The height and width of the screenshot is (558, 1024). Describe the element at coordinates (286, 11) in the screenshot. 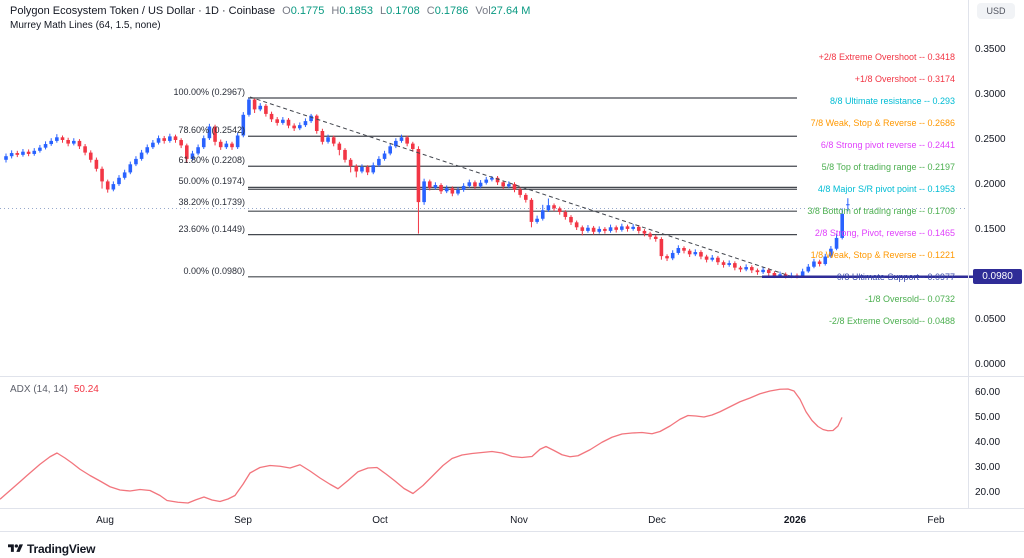

I see `ohlc-key: O` at that location.